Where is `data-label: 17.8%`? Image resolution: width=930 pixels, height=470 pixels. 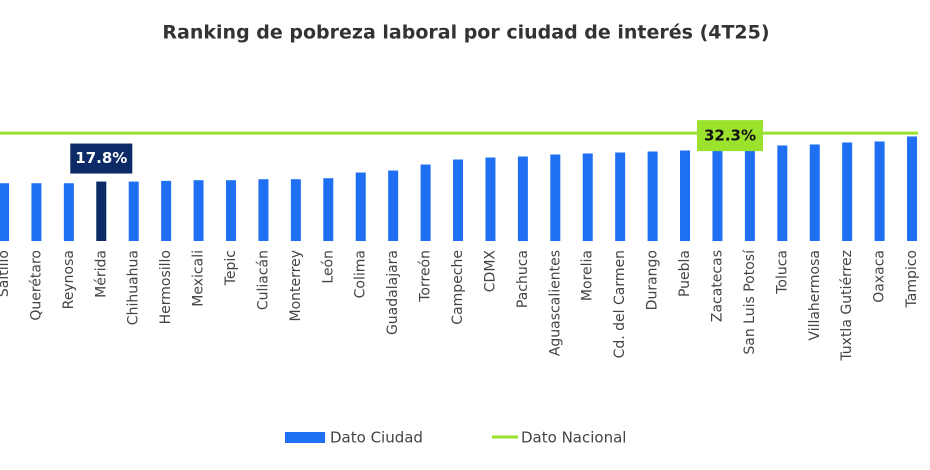 data-label: 17.8% is located at coordinates (101, 158).